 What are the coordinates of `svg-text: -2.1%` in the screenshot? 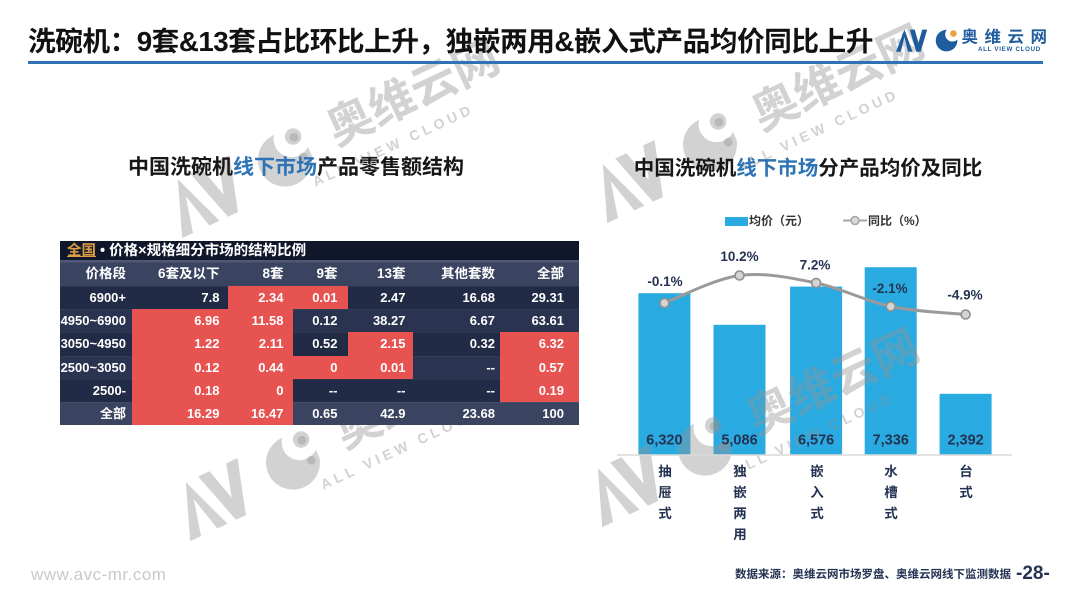 It's located at (889, 288).